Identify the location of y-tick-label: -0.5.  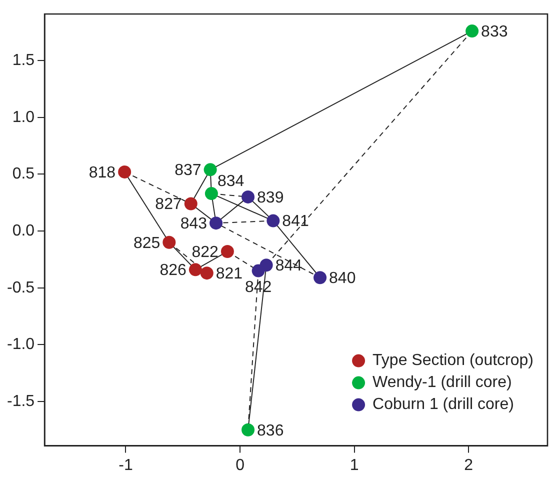
(20, 287).